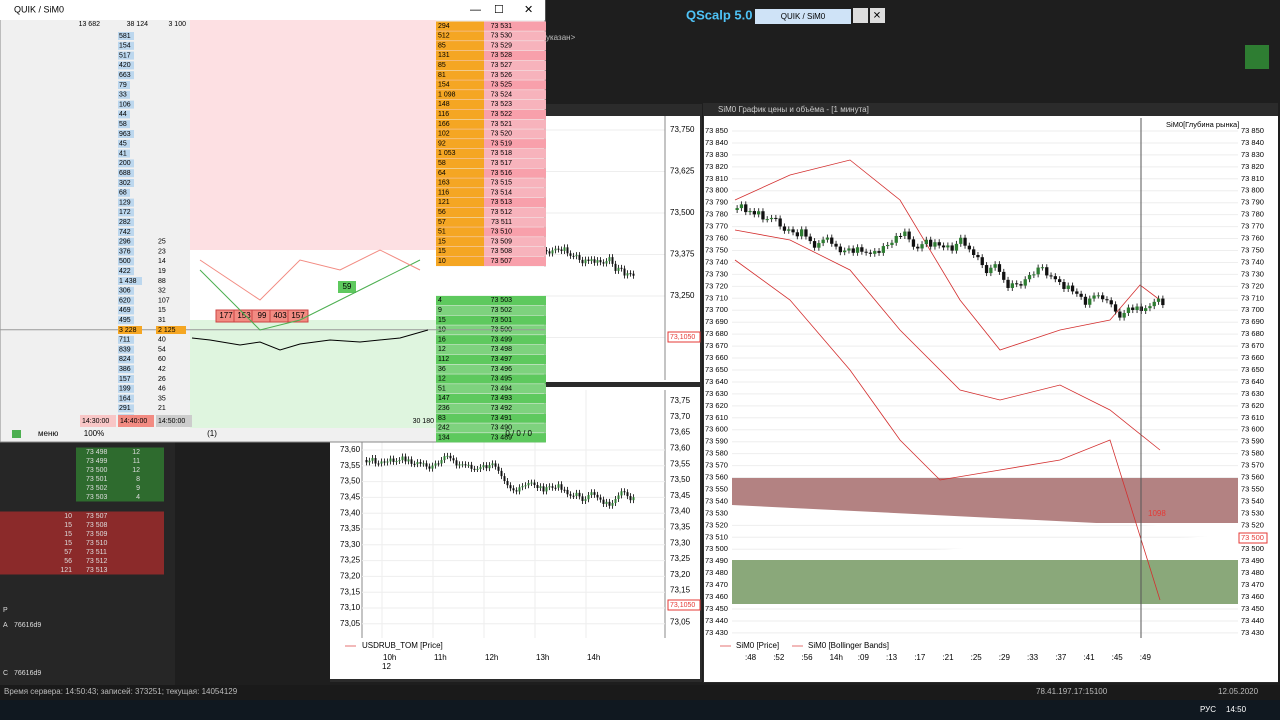 Image resolution: width=1280 pixels, height=720 pixels. What do you see at coordinates (68, 525) in the screenshot?
I see `side-vol: 15` at bounding box center [68, 525].